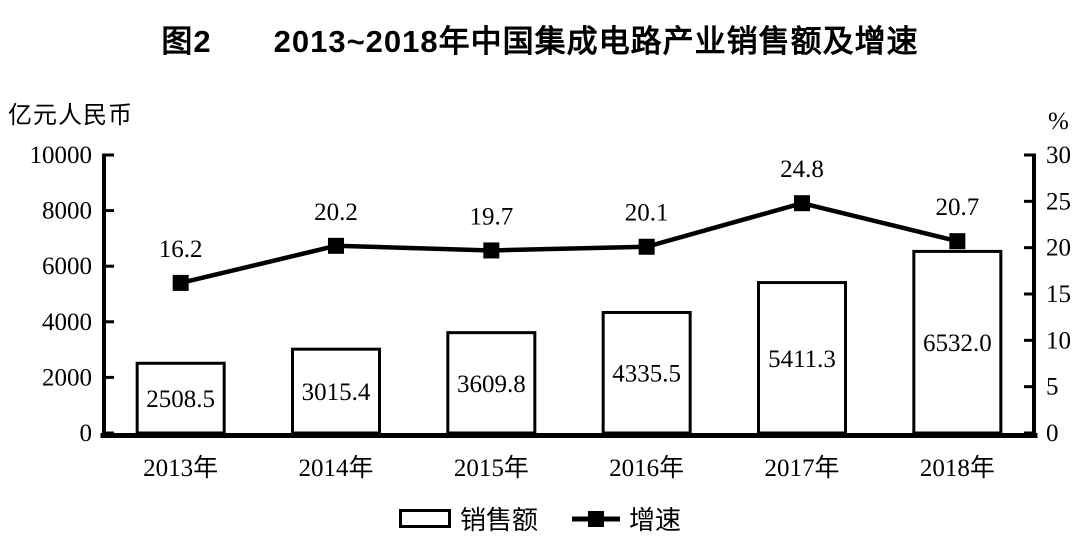  I want to click on bar-value-label: 3015.4, so click(336, 392).